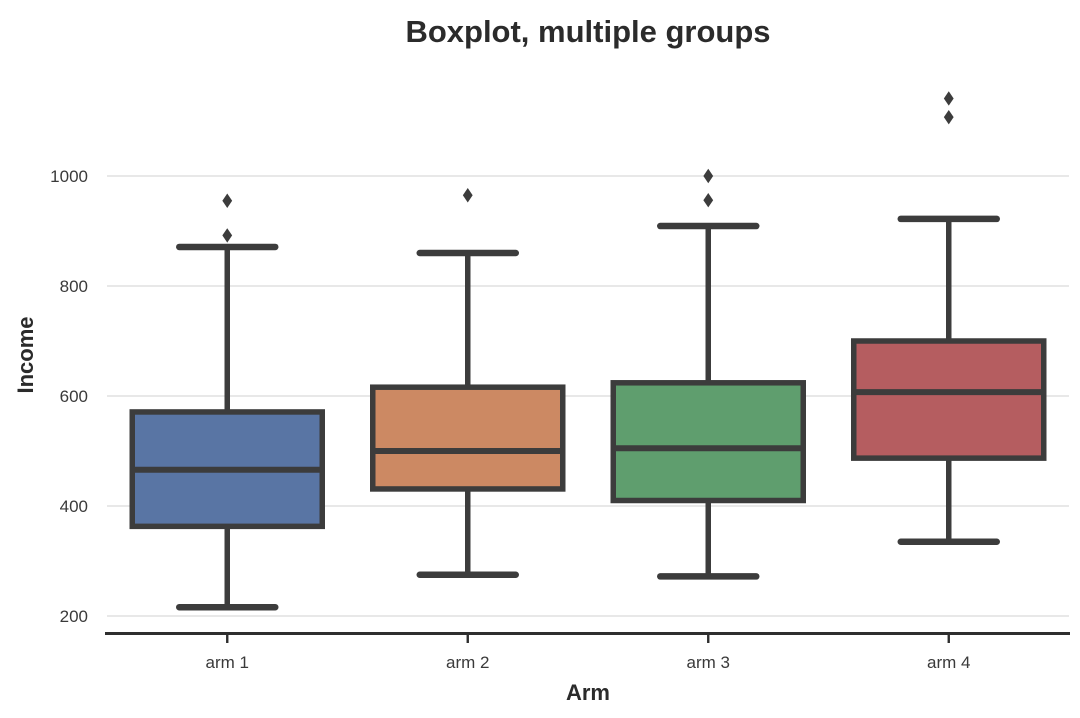 Image resolution: width=1080 pixels, height=718 pixels. Describe the element at coordinates (74, 616) in the screenshot. I see `y-tick-label-200: 200` at that location.